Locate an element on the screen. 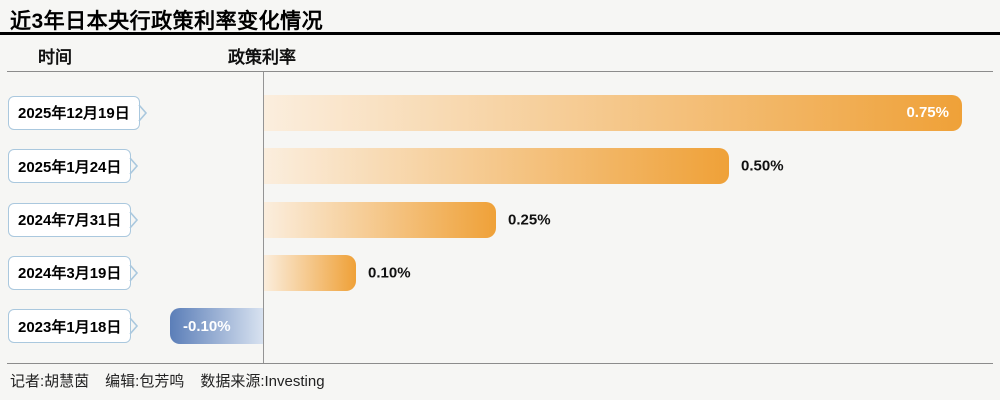  rate-value-label: 0.10% is located at coordinates (389, 273).